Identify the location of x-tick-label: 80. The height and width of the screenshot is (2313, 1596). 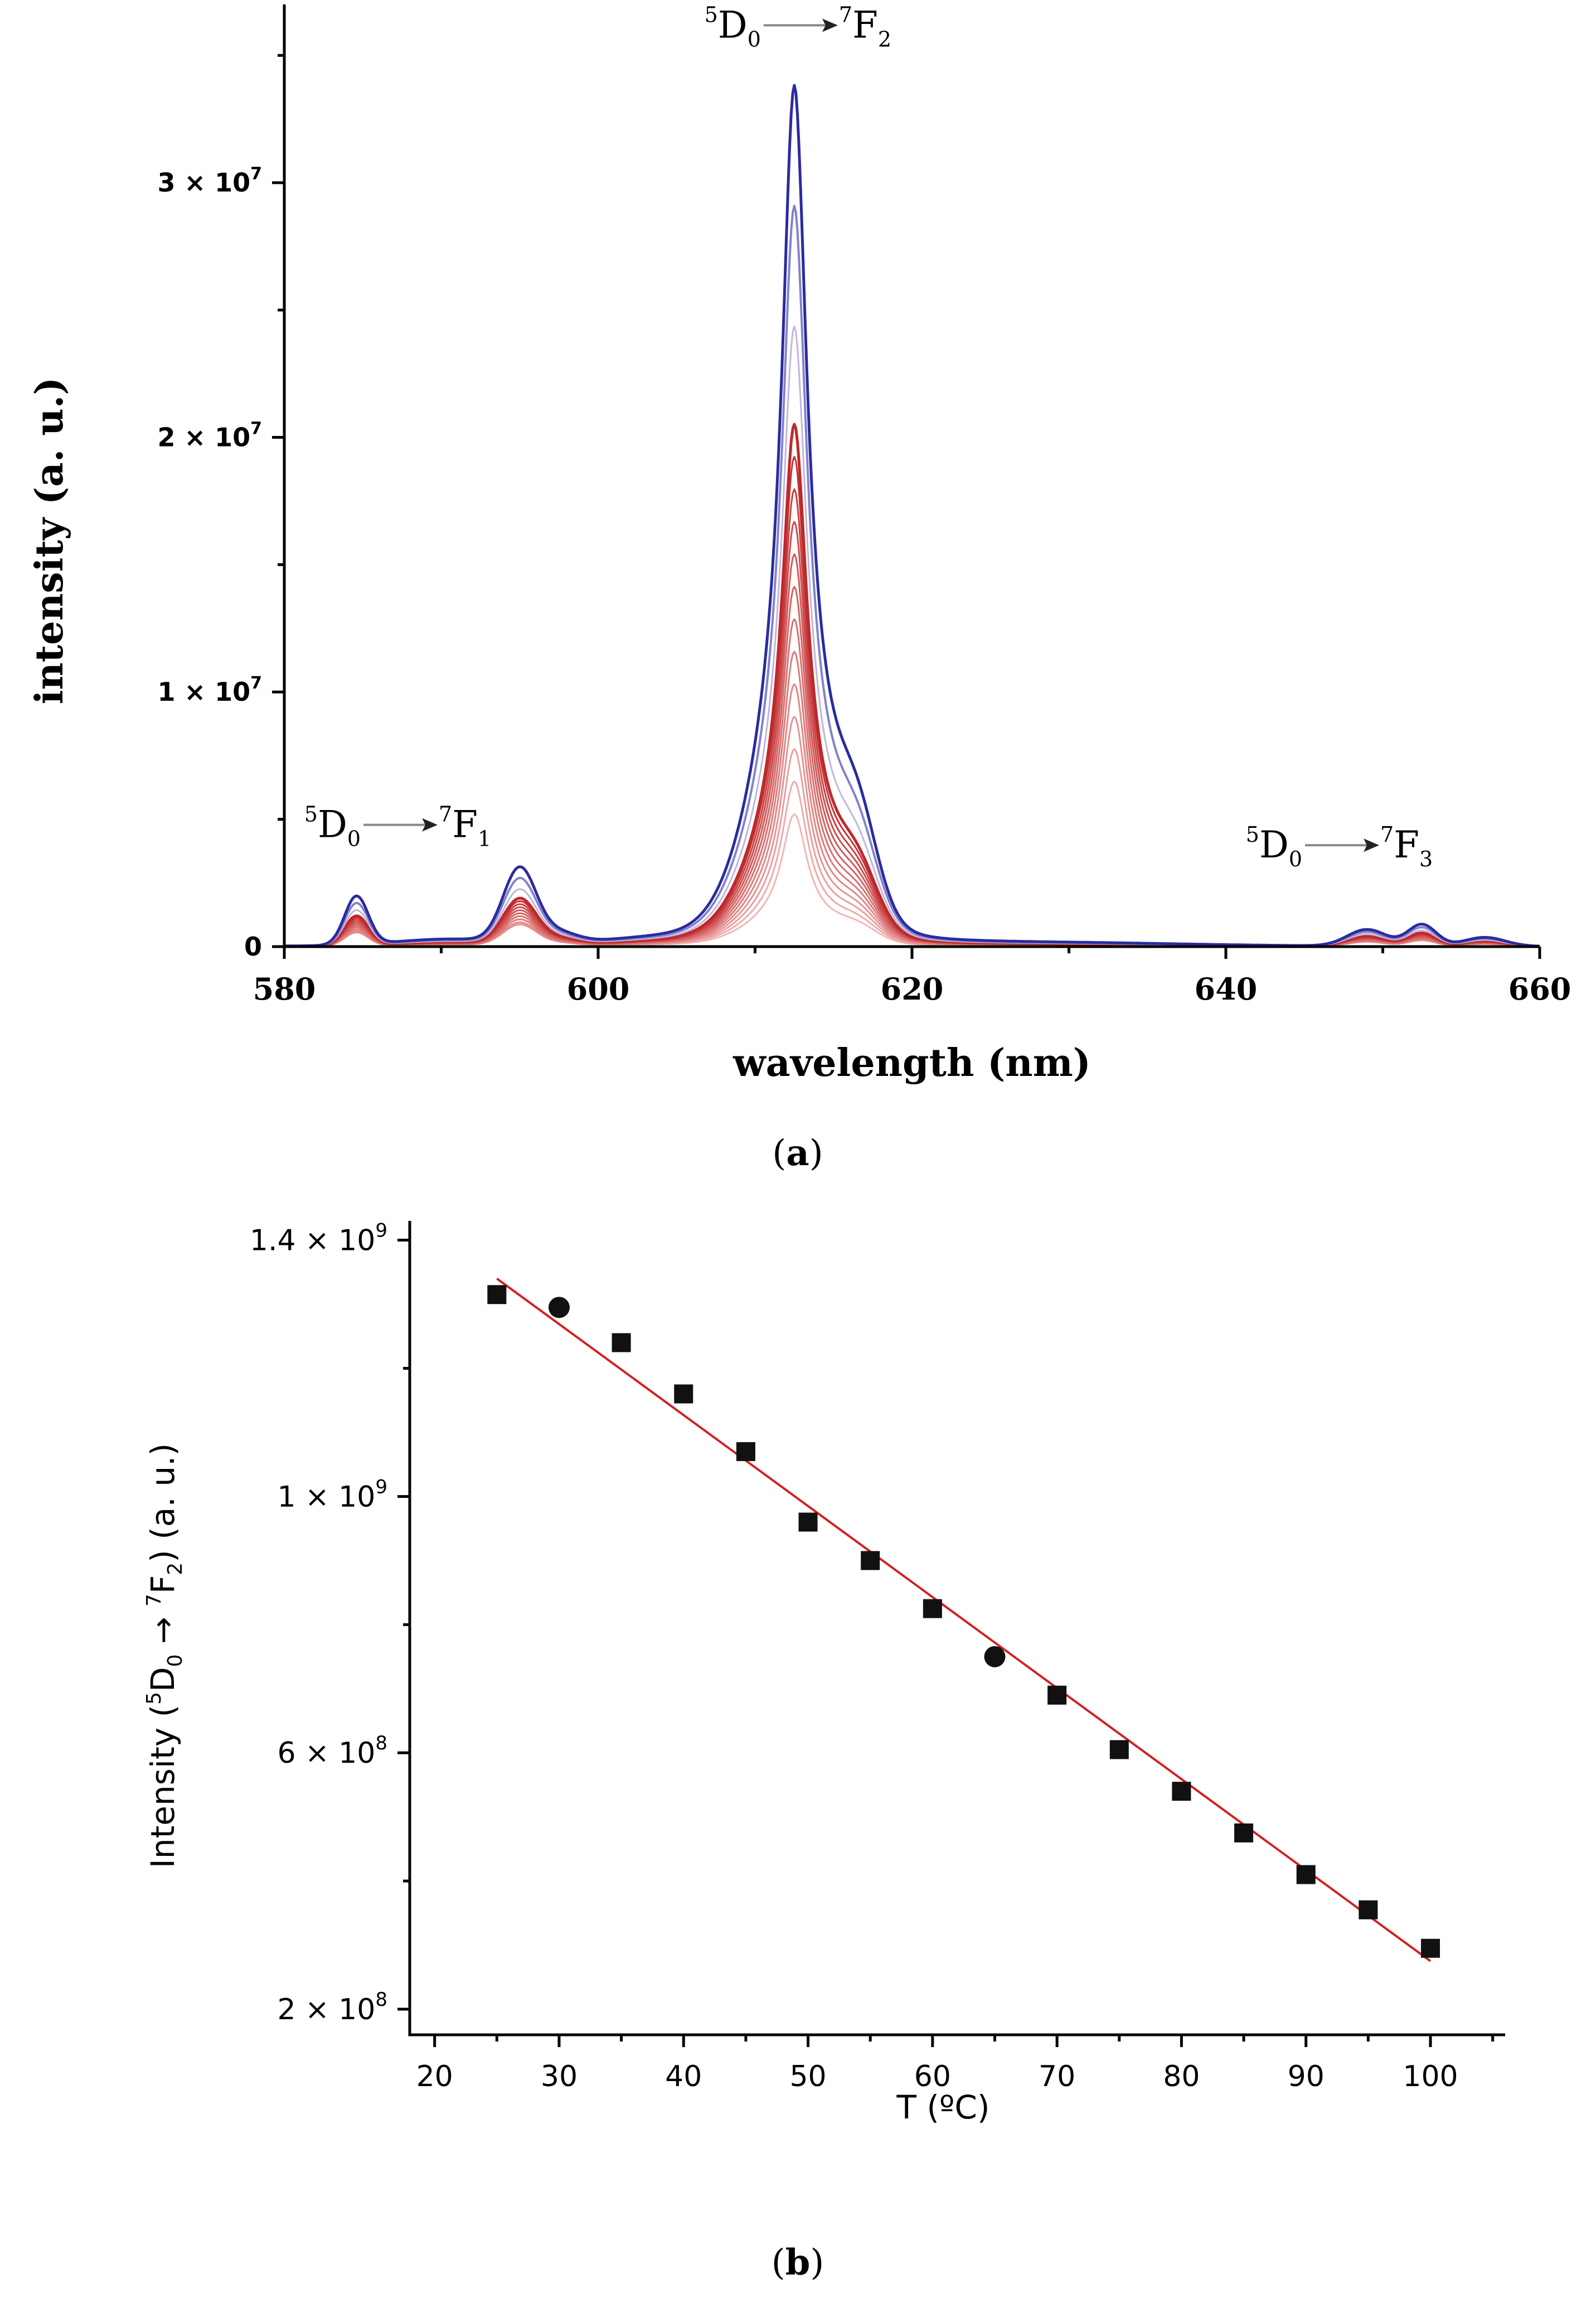
(1181, 2076).